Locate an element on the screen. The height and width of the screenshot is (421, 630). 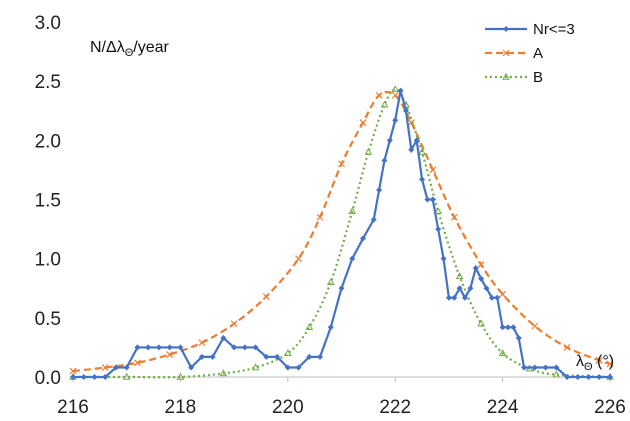
legend-label: A is located at coordinates (538, 53).